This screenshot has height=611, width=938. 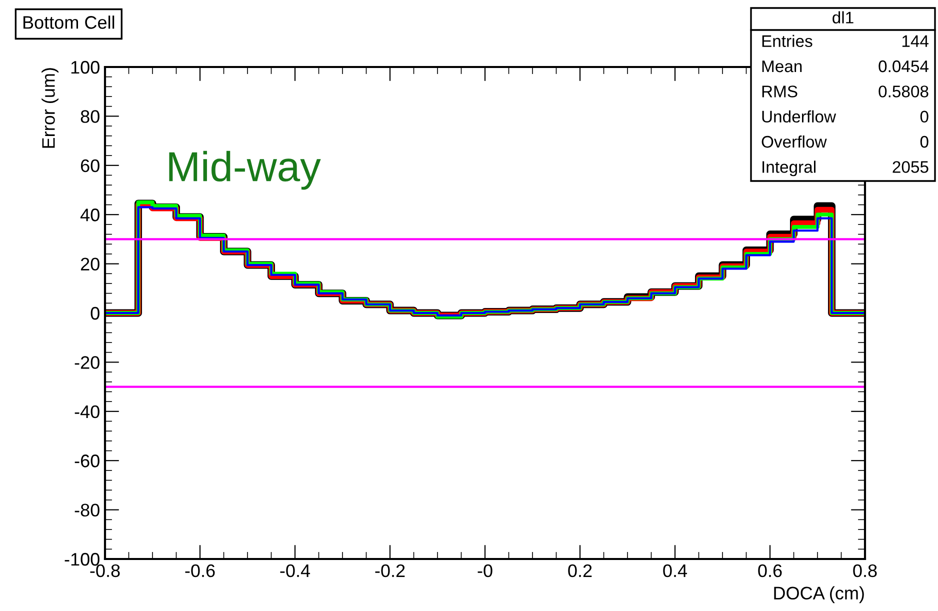 I want to click on y-tick-label: 80, so click(x=90, y=116).